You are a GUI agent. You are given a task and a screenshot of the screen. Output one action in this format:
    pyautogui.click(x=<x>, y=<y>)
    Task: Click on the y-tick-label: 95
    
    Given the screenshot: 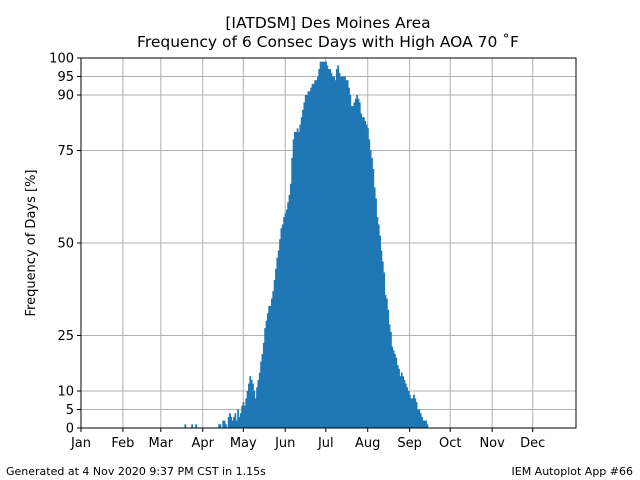 What is the action you would take?
    pyautogui.click(x=65, y=77)
    